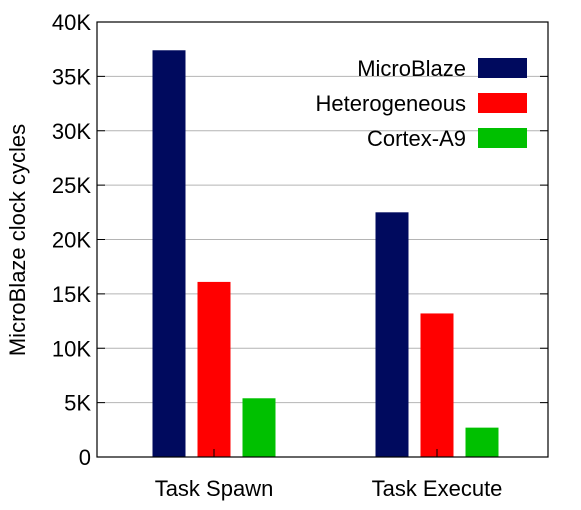 The width and height of the screenshot is (581, 510). What do you see at coordinates (391, 103) in the screenshot?
I see `legend-label: Heterogeneous` at bounding box center [391, 103].